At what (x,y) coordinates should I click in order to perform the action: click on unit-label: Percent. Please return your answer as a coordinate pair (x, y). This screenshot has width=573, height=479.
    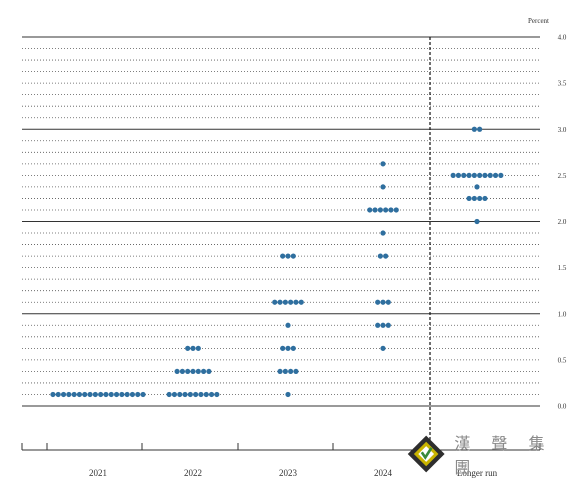
    Looking at the image, I should click on (538, 21).